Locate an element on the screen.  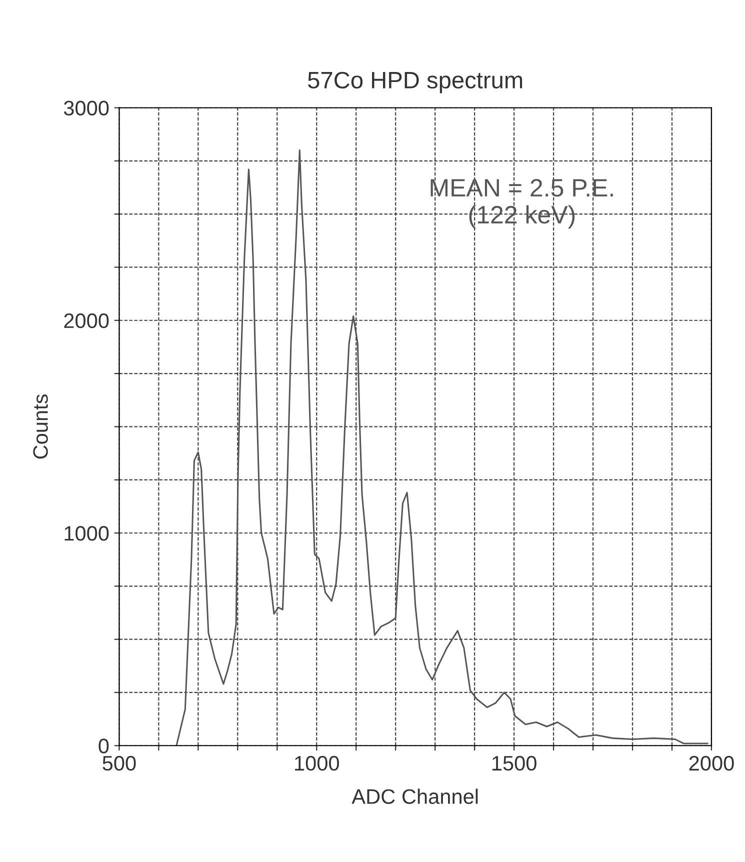
chart-title: 57Co HPD spectrum is located at coordinates (415, 83).